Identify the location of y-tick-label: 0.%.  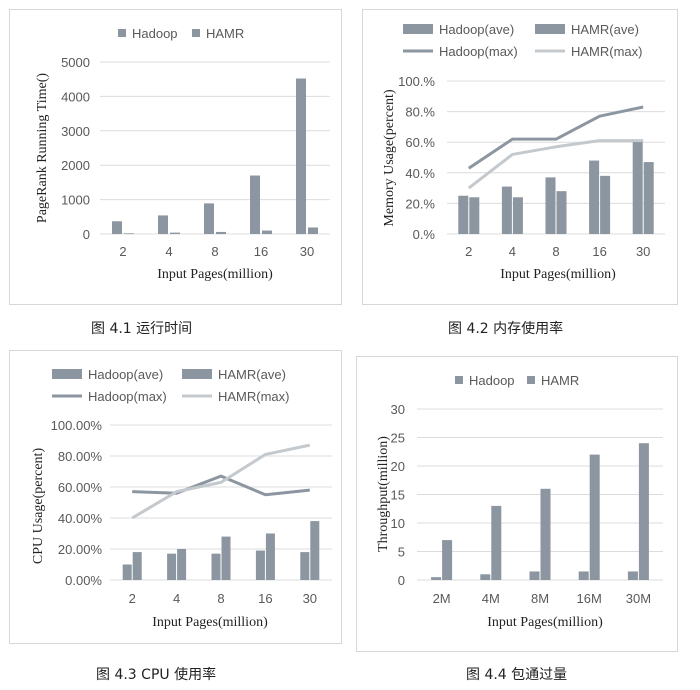
(424, 234).